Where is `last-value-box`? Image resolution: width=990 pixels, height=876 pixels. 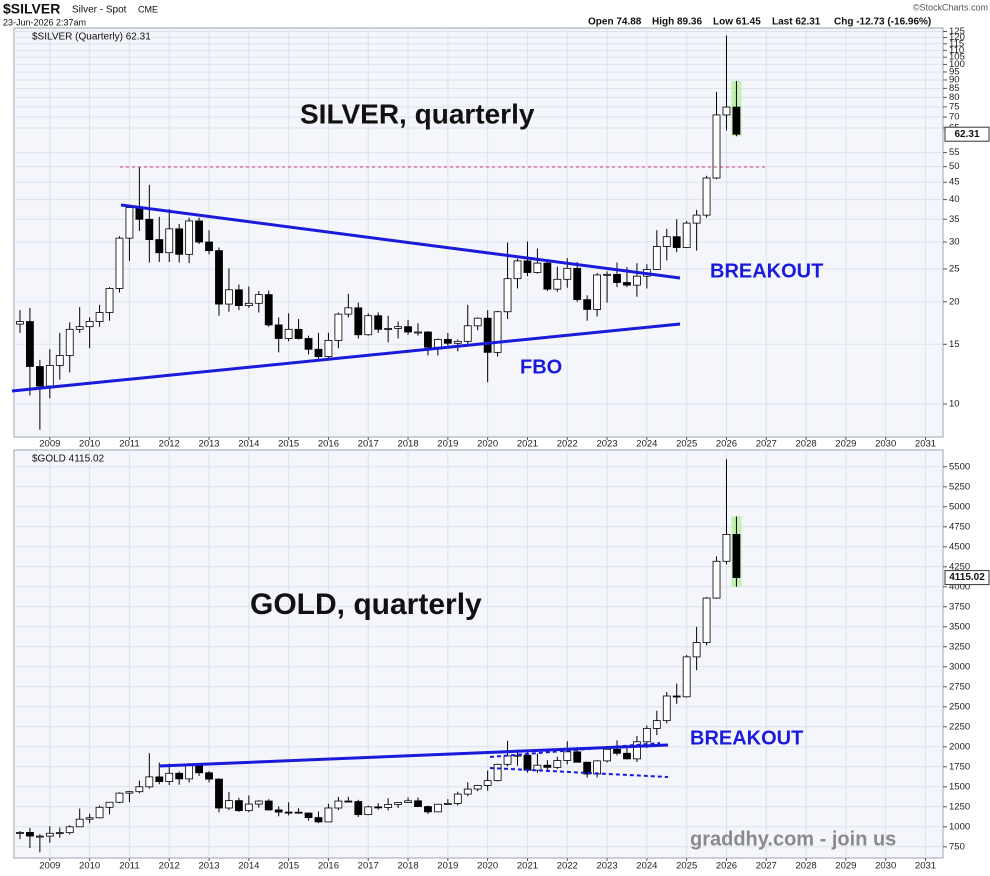 last-value-box is located at coordinates (967, 134).